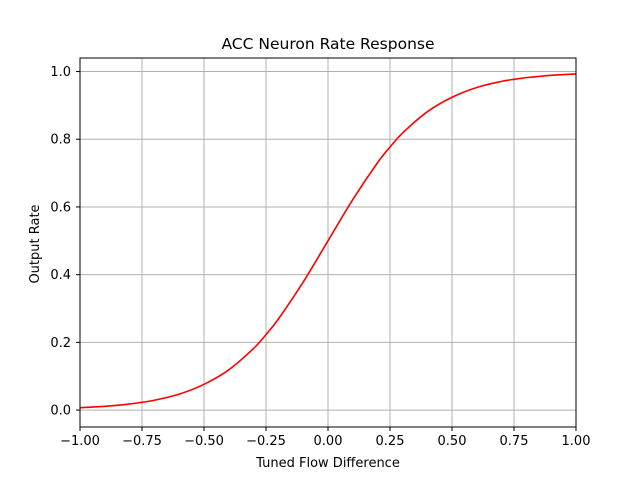 Image resolution: width=640 pixels, height=480 pixels. What do you see at coordinates (60, 207) in the screenshot?
I see `y-tick-label: 0.6` at bounding box center [60, 207].